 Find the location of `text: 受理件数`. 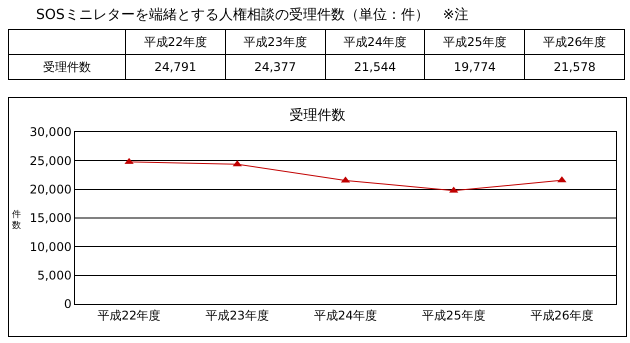

text: 受理件数 is located at coordinates (67, 67).